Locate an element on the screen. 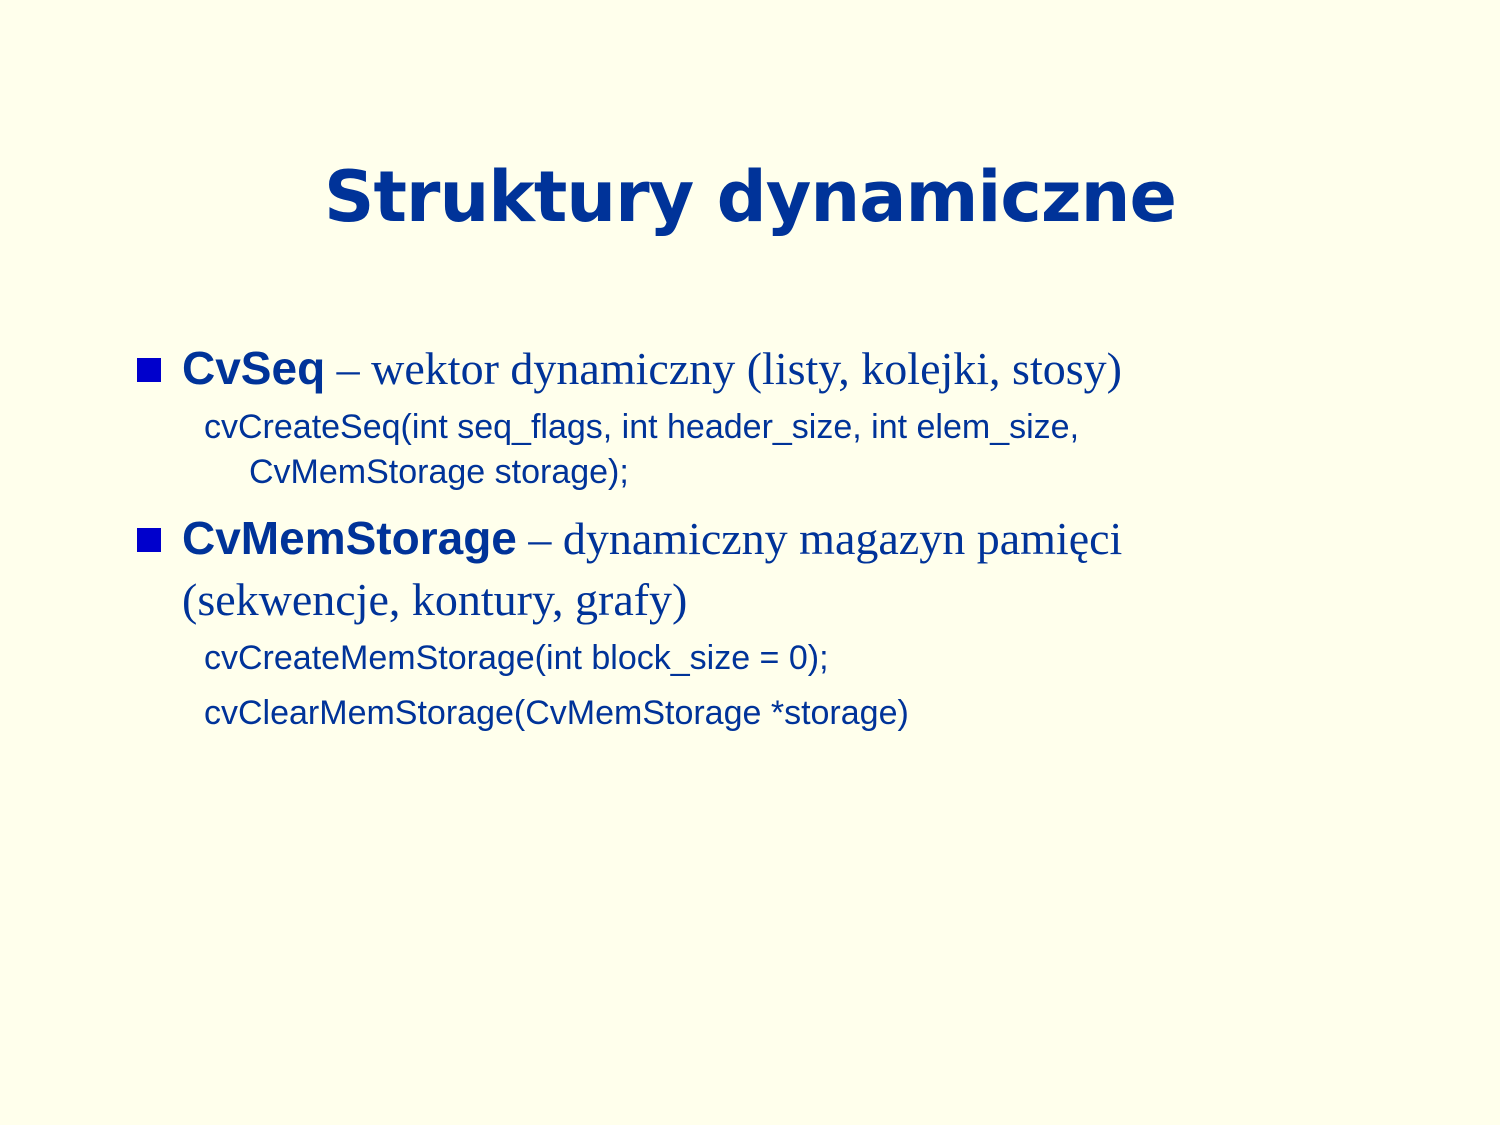 The height and width of the screenshot is (1125, 1500). slide-title: Struktury dynamiczne is located at coordinates (750, 197).